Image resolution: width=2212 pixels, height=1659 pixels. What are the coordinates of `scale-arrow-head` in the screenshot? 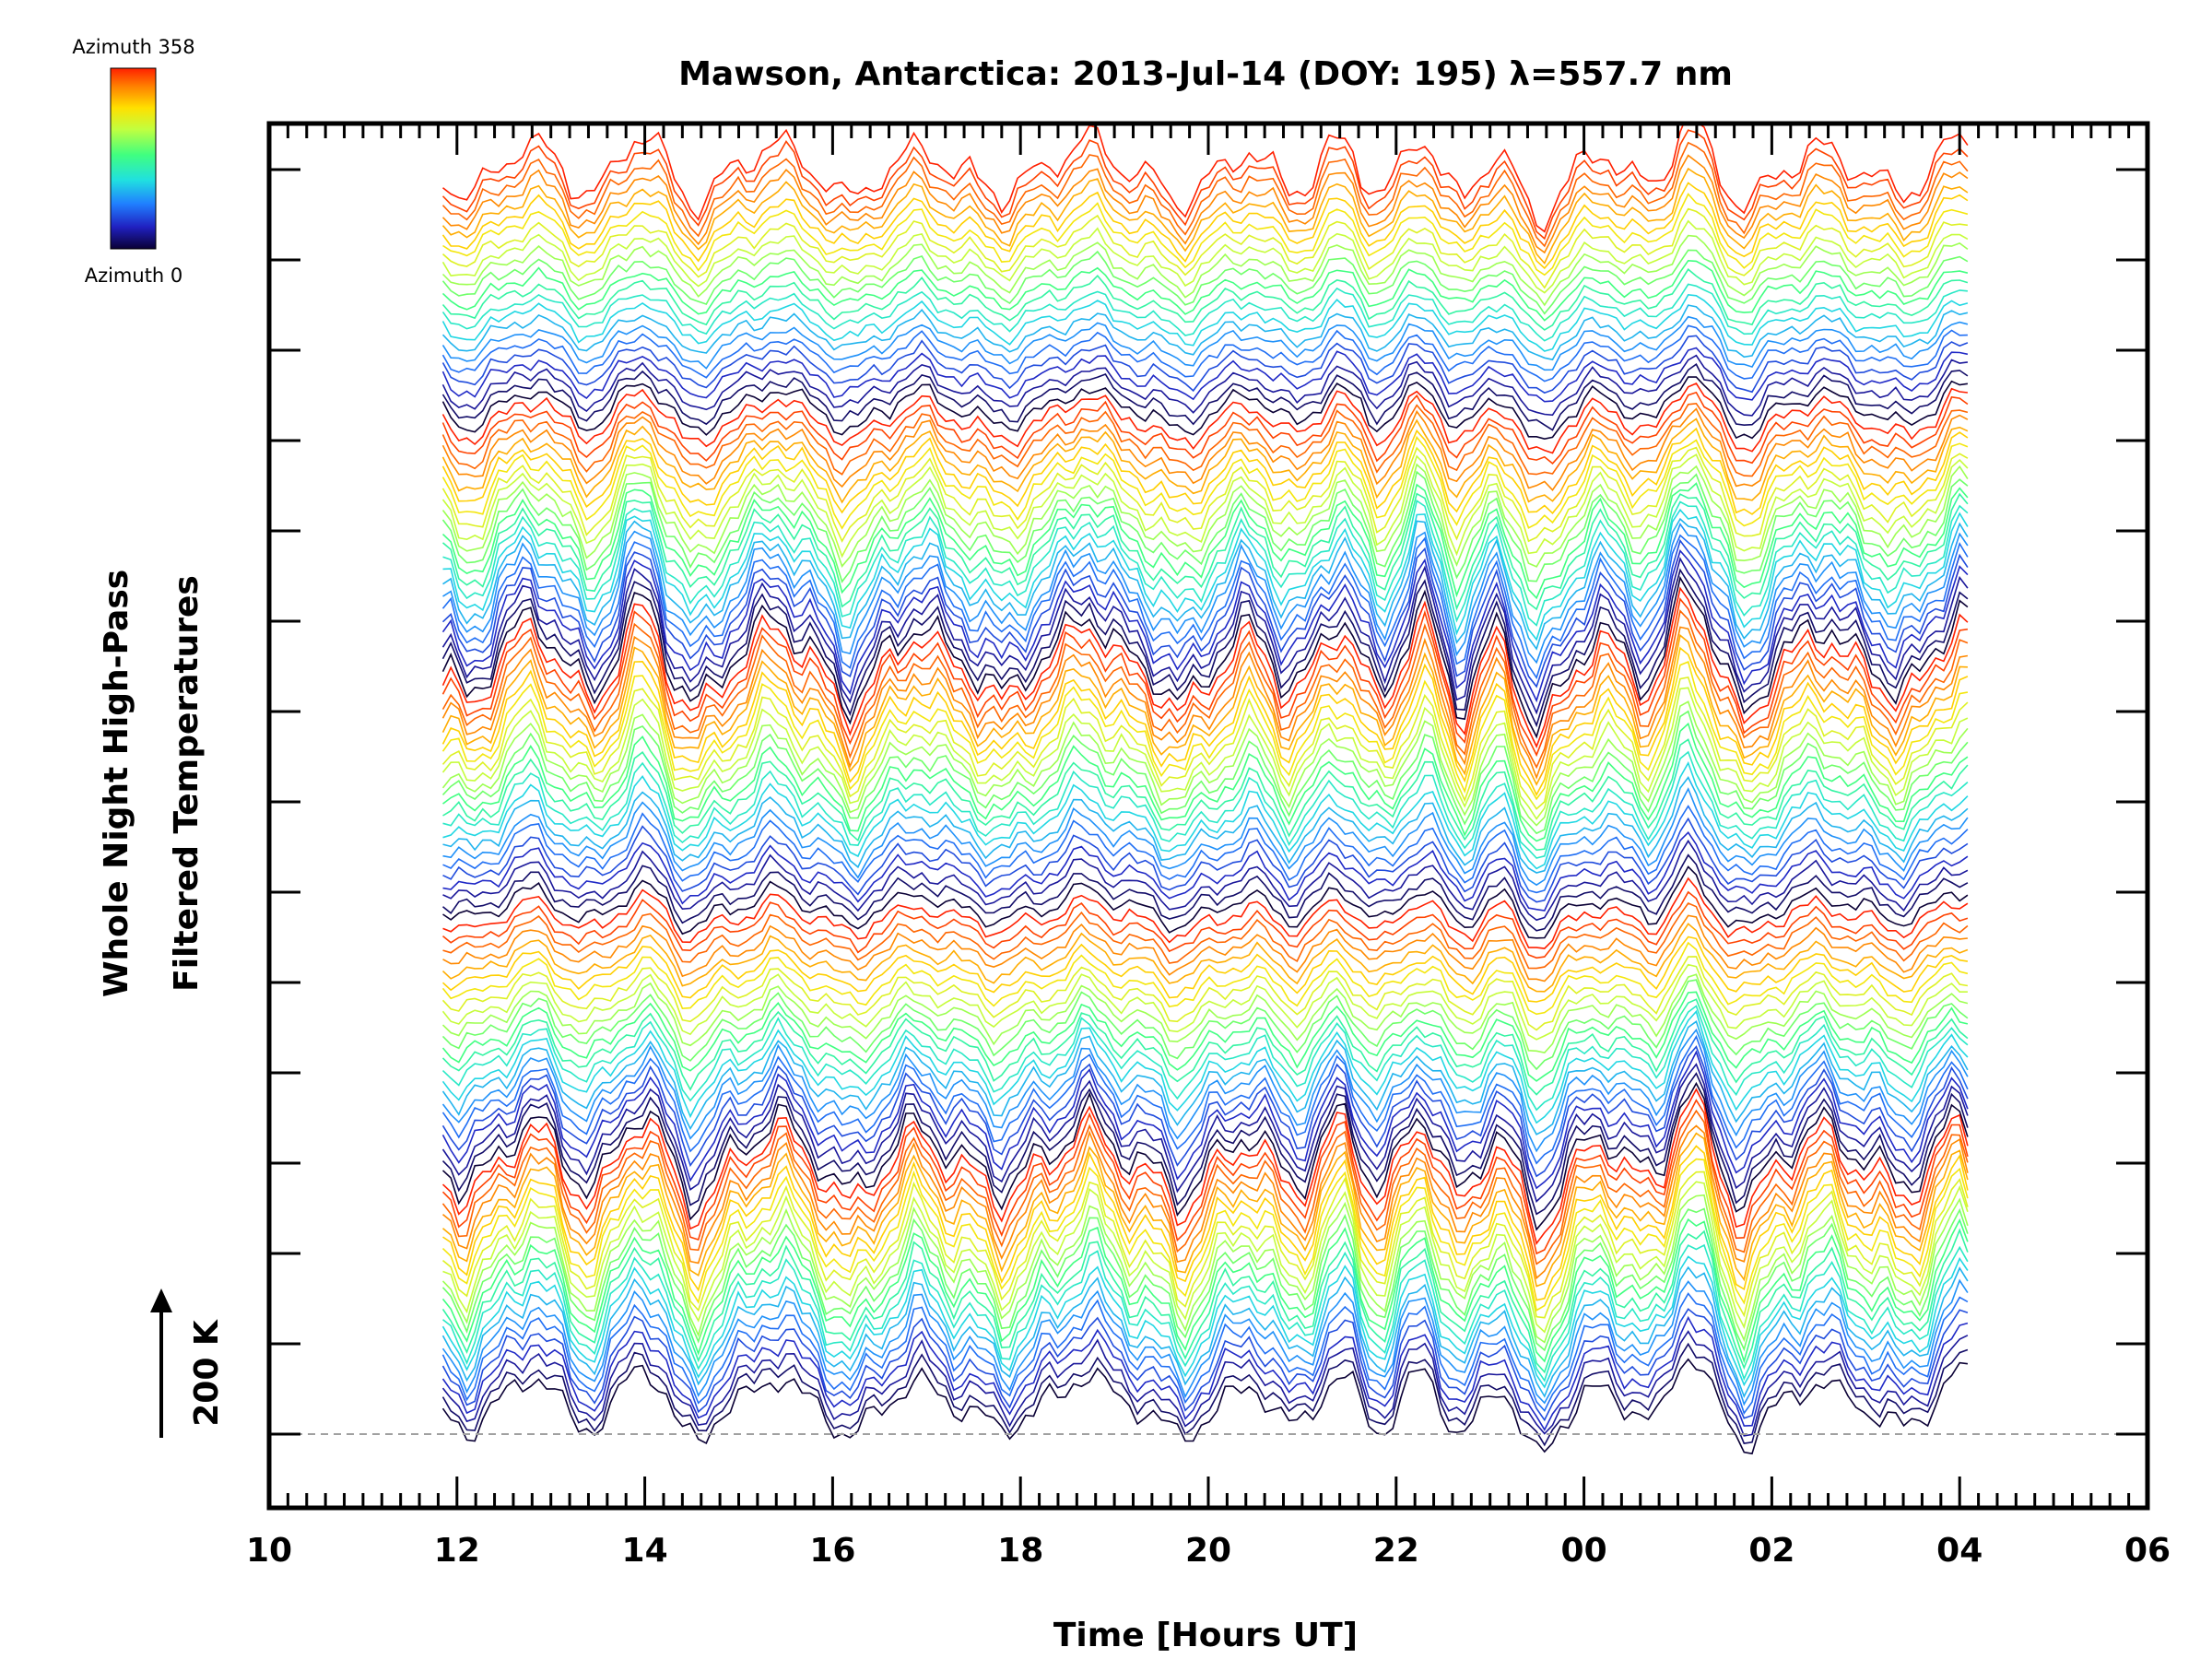 It's located at (161, 1300).